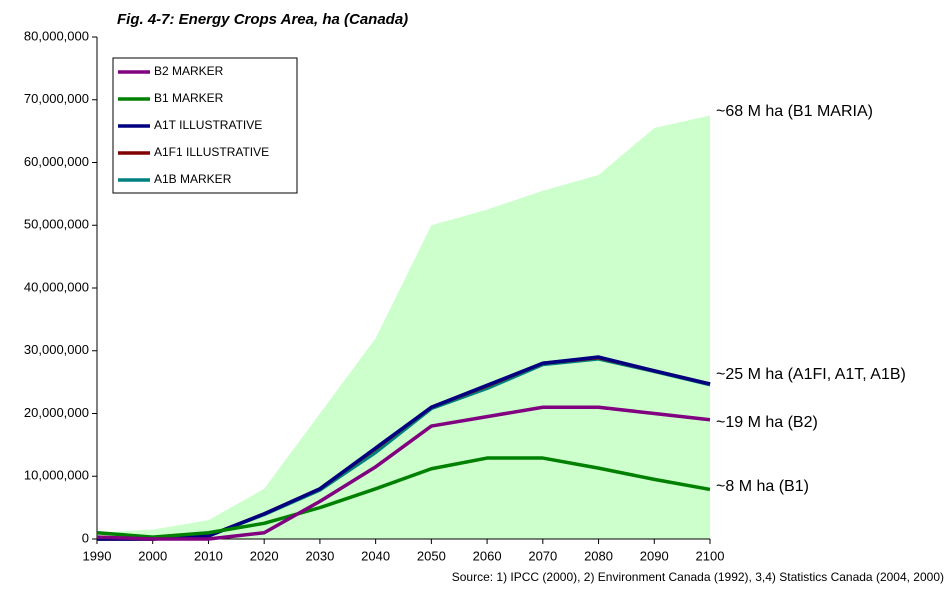  Describe the element at coordinates (211, 152) in the screenshot. I see `legend-label: A1F1 ILLUSTRATIVE` at that location.